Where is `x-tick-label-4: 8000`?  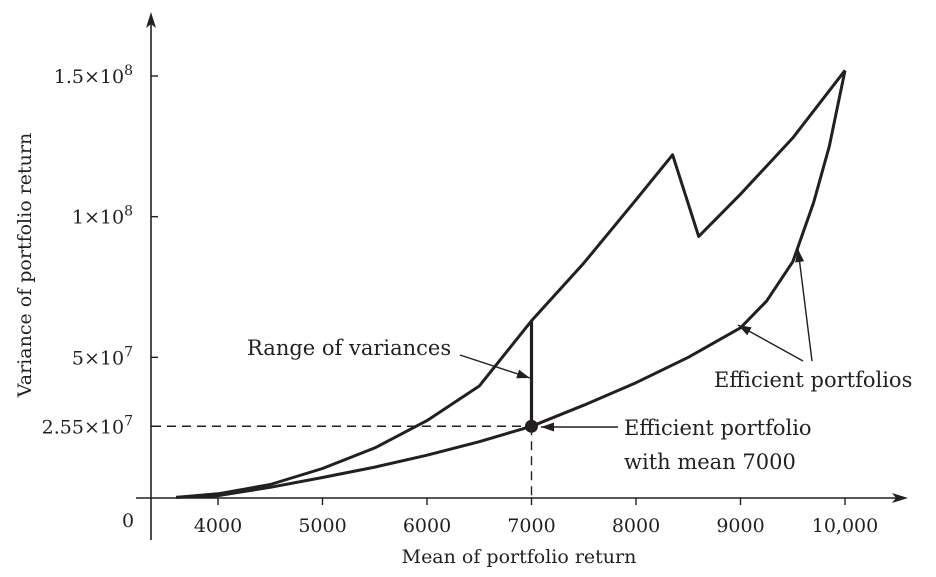 x-tick-label-4: 8000 is located at coordinates (636, 526).